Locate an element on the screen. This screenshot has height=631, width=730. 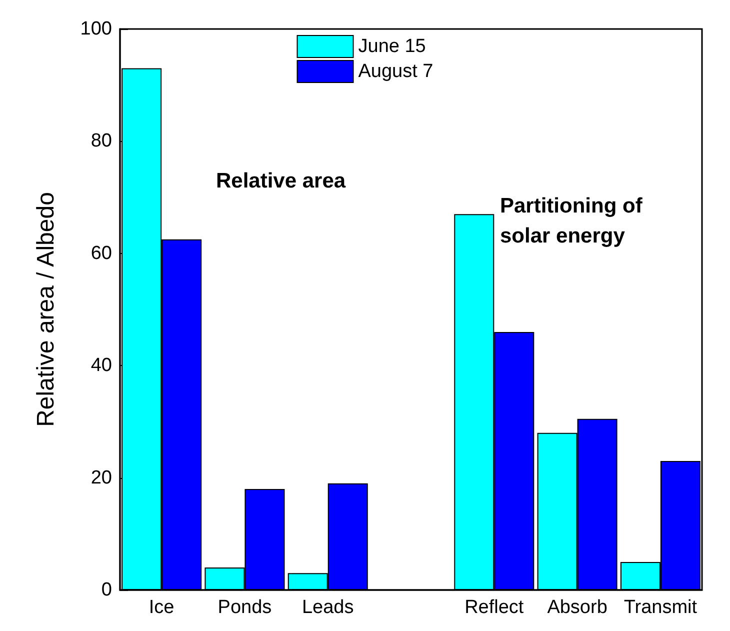
legend-label: August 7 is located at coordinates (396, 71).